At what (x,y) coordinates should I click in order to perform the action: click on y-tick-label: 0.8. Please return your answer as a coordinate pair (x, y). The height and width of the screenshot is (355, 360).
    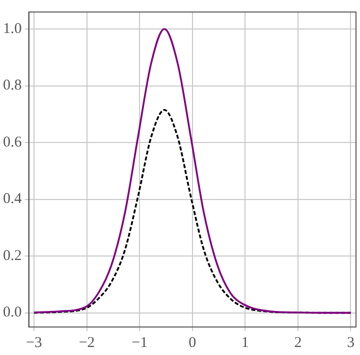
    Looking at the image, I should click on (12, 86).